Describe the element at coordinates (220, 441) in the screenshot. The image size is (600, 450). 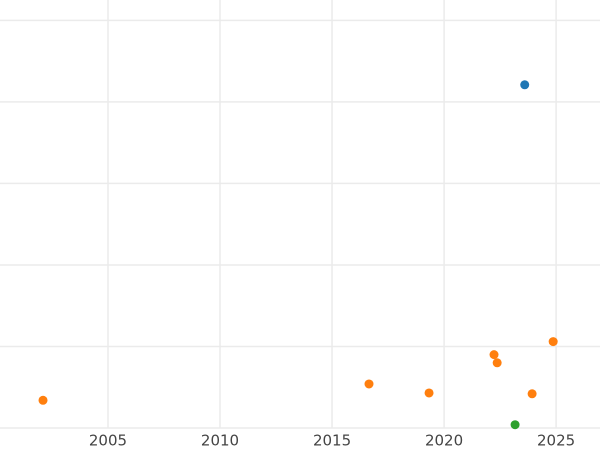
I see `x-tick-label: 2010` at that location.